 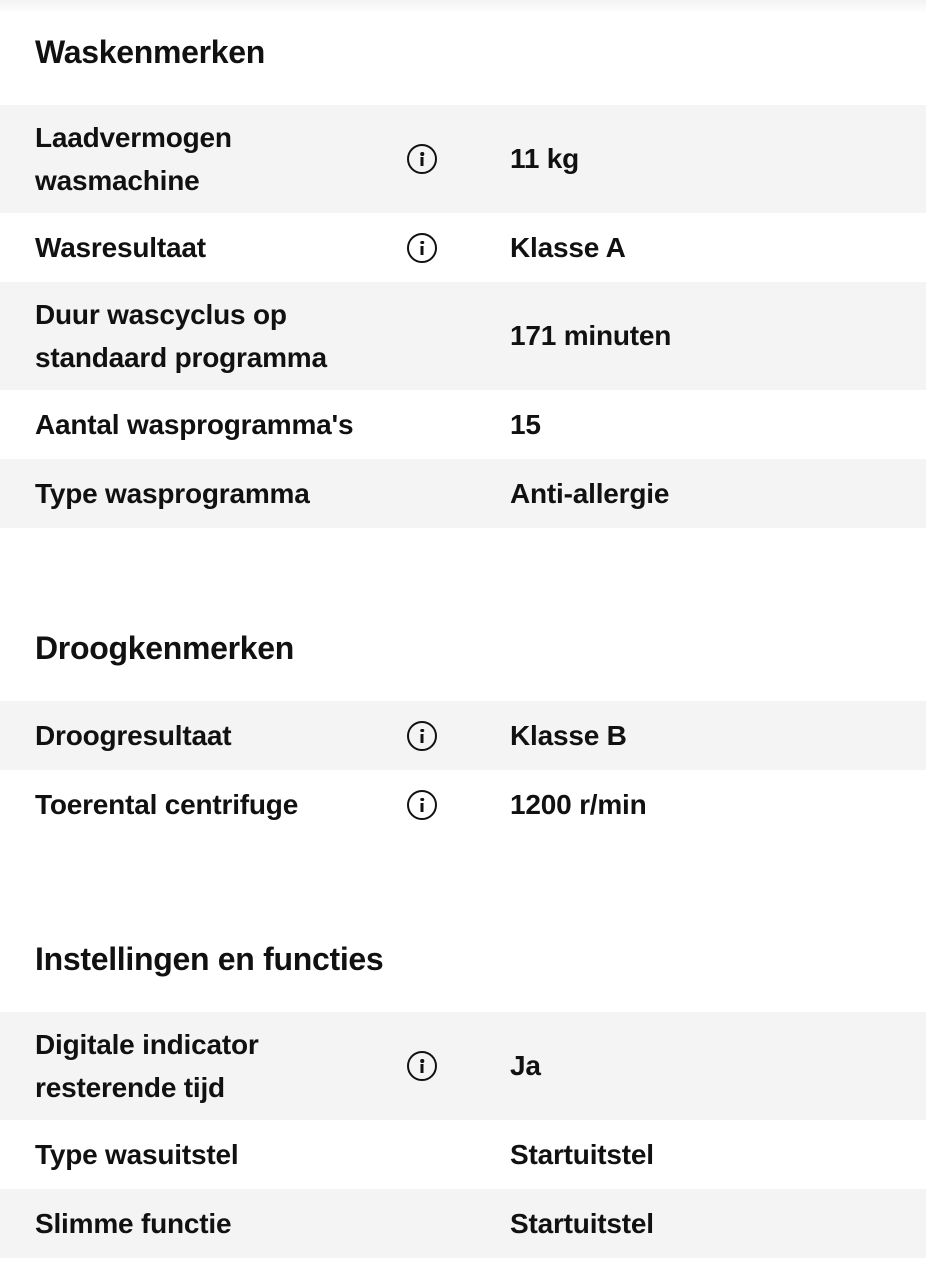 I want to click on spec-row: Wasresultaat Klasse A, so click(x=463, y=247).